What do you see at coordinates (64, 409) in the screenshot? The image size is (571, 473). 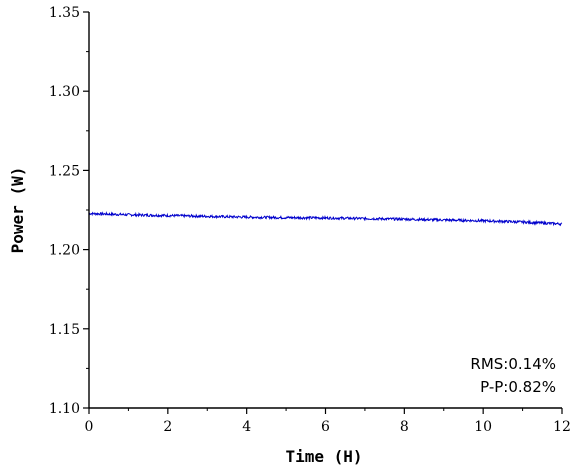 I see `y-tick-label: 1.10` at bounding box center [64, 409].